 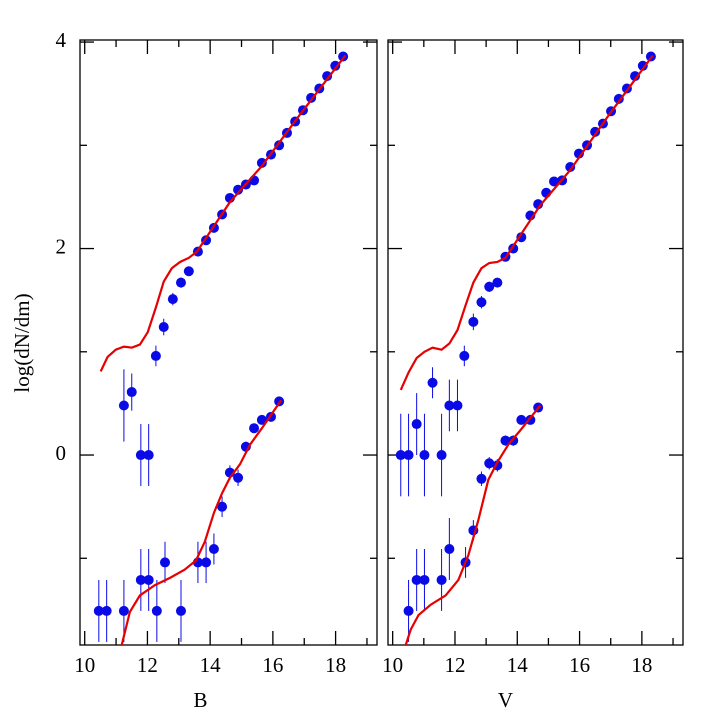 What do you see at coordinates (61, 40) in the screenshot?
I see `y-tick-label: 4` at bounding box center [61, 40].